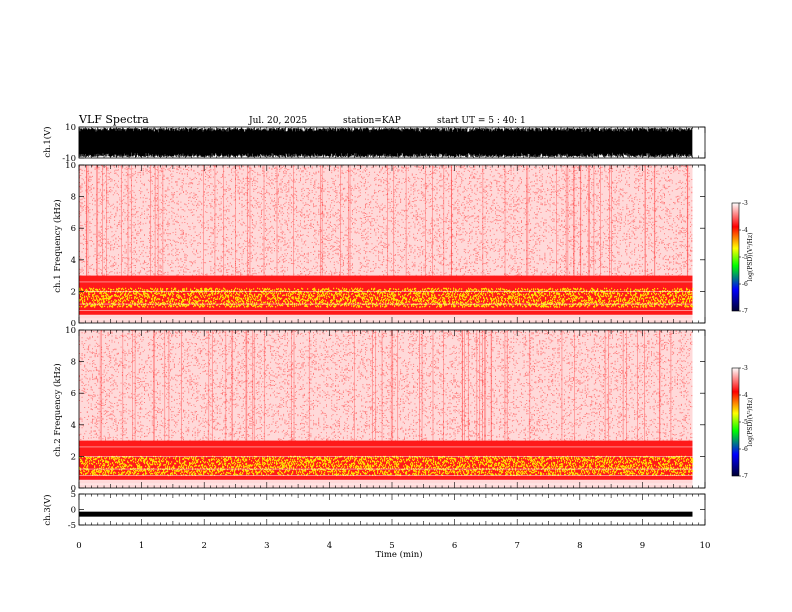  I want to click on ch1_spec-ytick-label: 8, so click(73, 198).